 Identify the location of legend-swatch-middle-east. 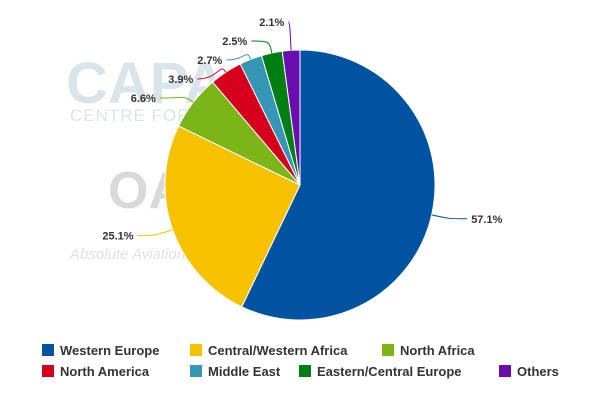
(196, 371).